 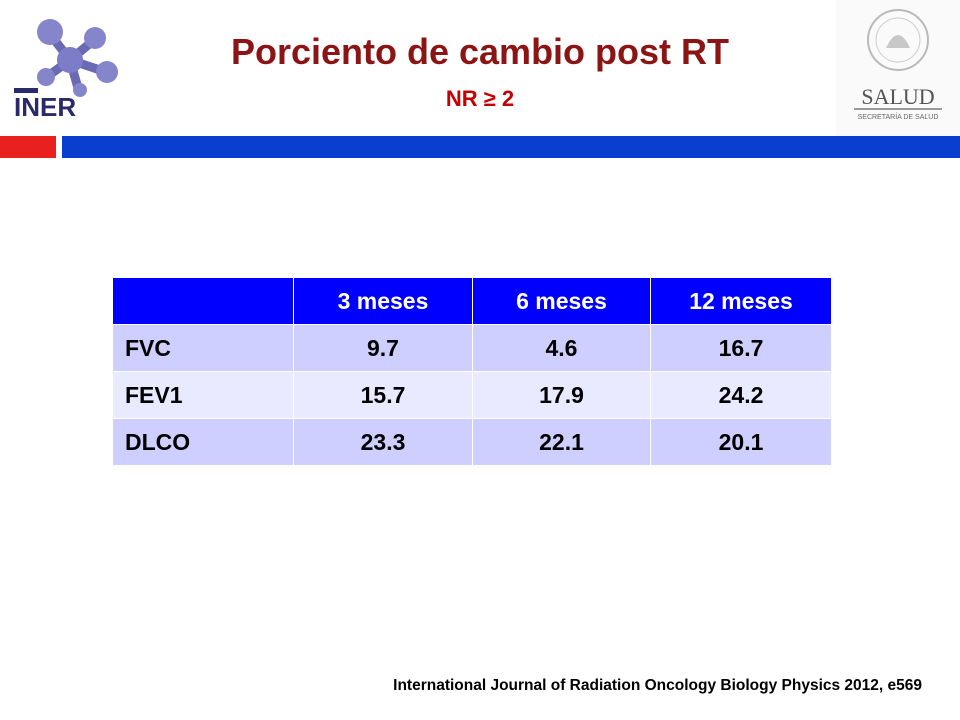 What do you see at coordinates (741, 442) in the screenshot?
I see `table-cell: 20.1` at bounding box center [741, 442].